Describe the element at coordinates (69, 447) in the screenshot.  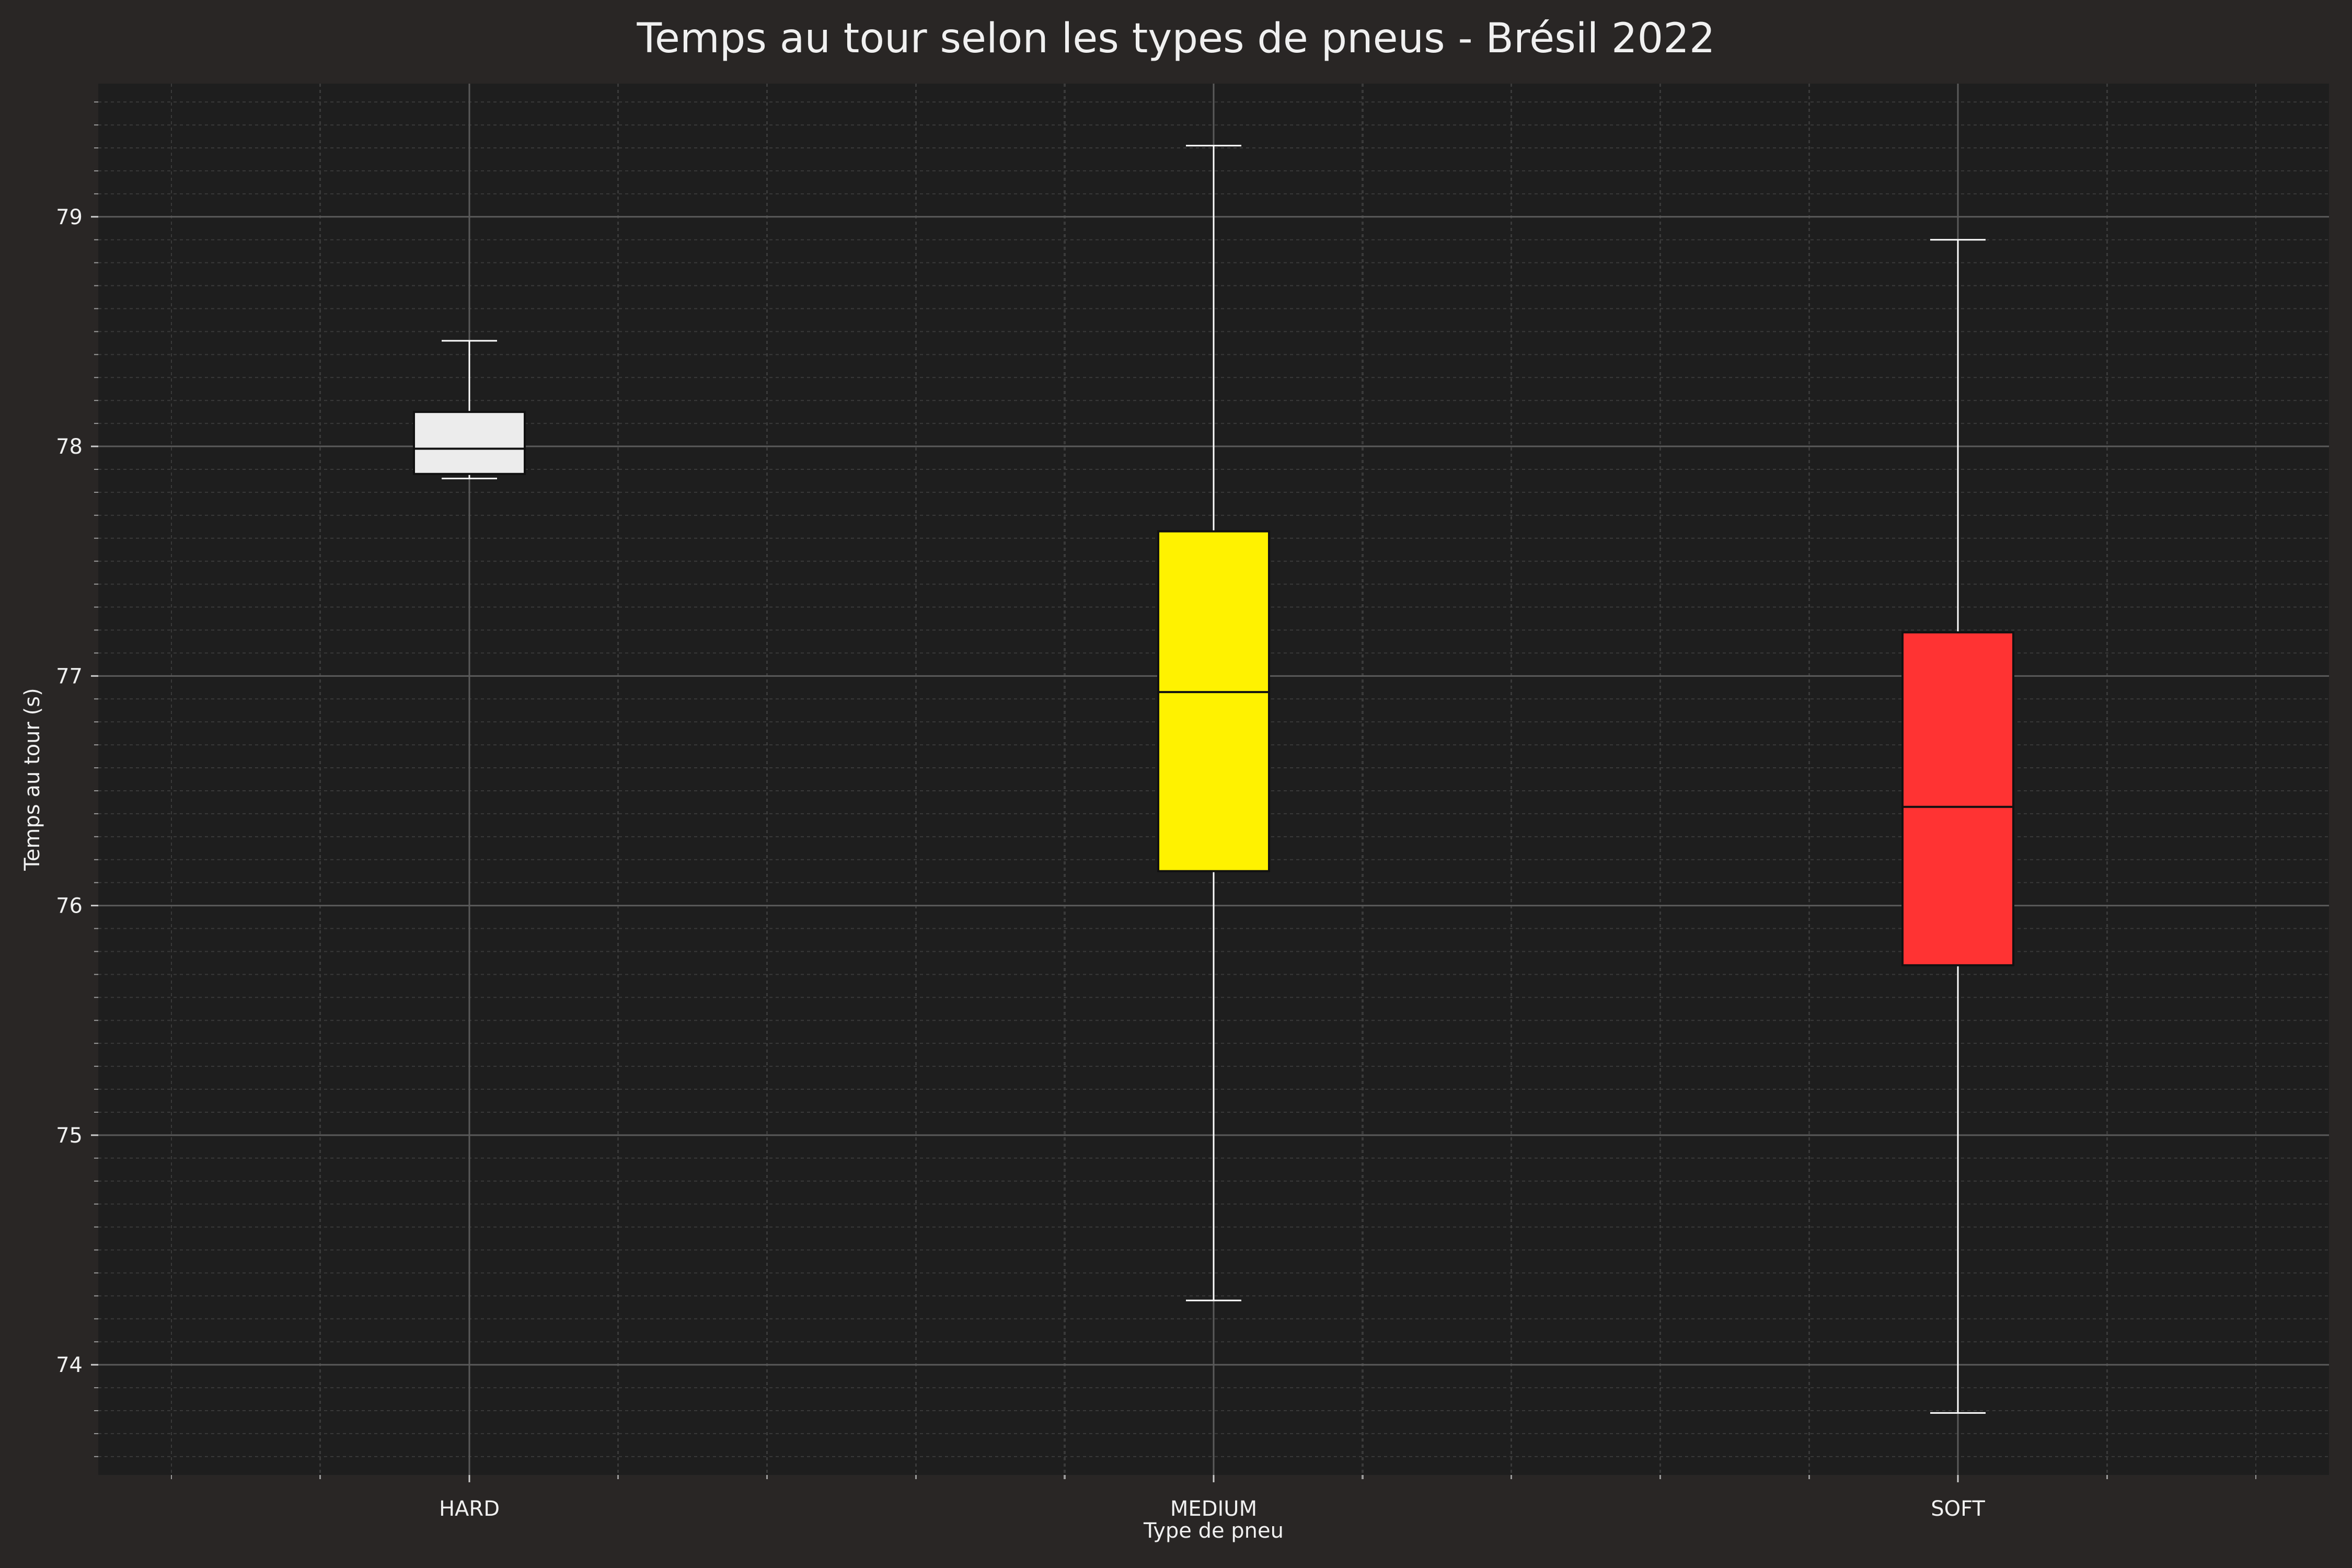
I see `y-tick-label: 78` at that location.